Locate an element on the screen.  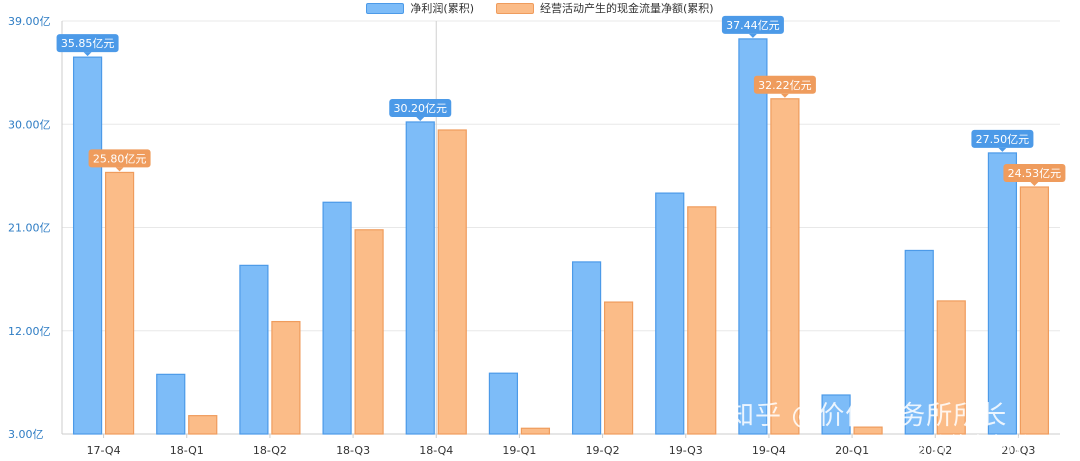
data-label: 24.53亿元 is located at coordinates (1035, 173).